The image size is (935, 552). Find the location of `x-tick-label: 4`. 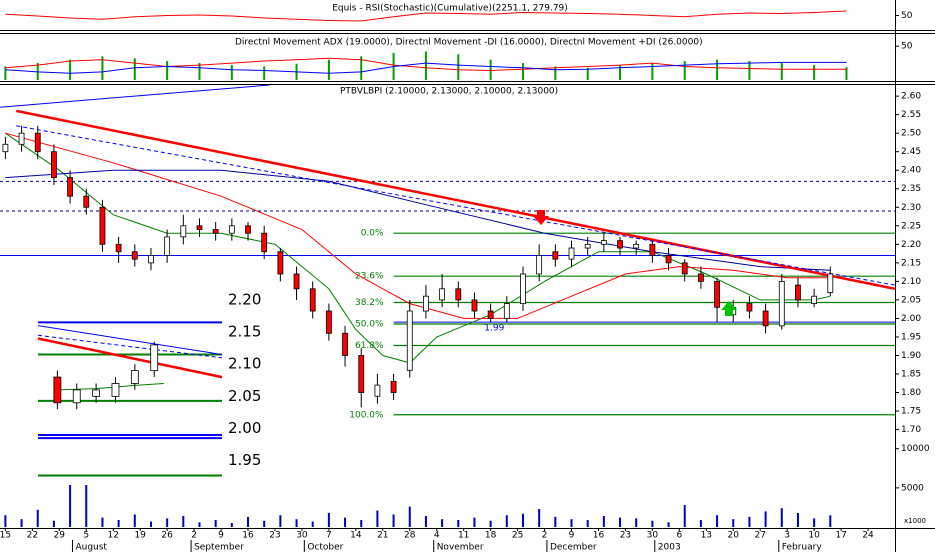

x-tick-label: 4 is located at coordinates (437, 536).